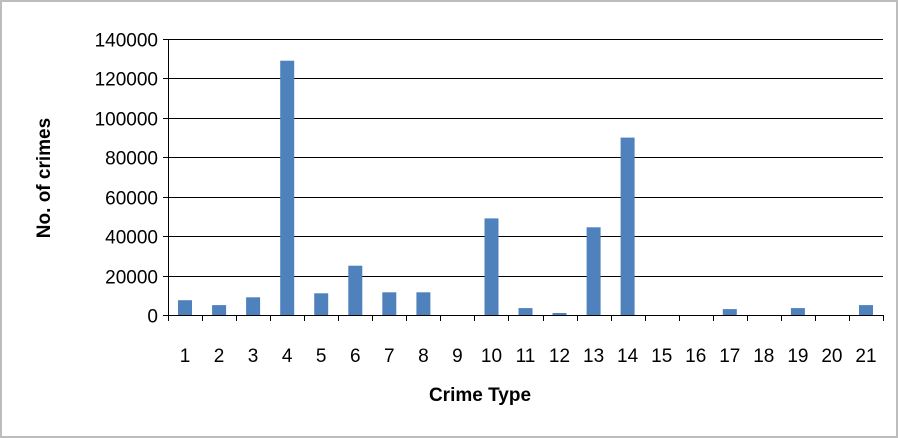 This screenshot has height=438, width=898. Describe the element at coordinates (44, 178) in the screenshot. I see `y-axis-title: No. of crimes` at that location.